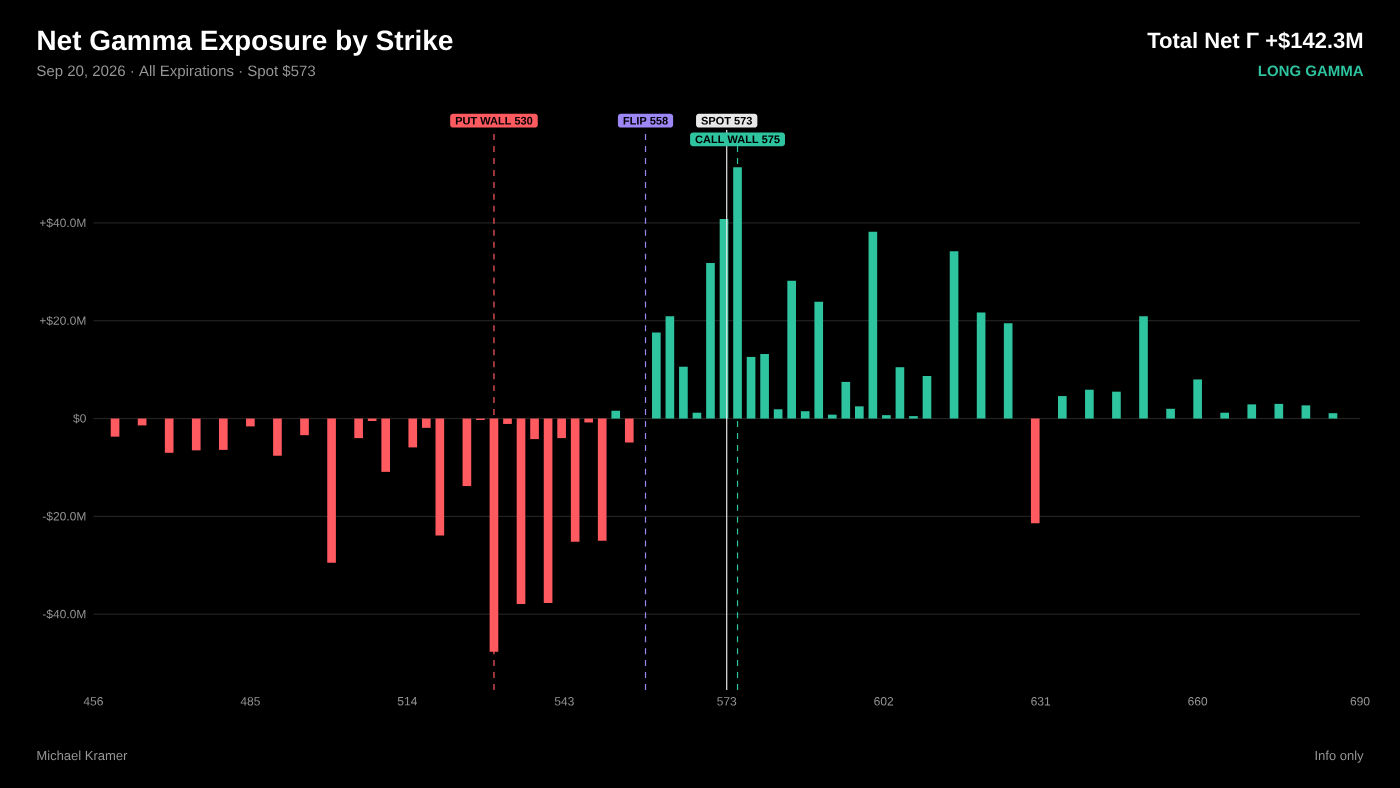  What do you see at coordinates (1255, 40) in the screenshot?
I see `text: Total Net Γ +$142.3M` at bounding box center [1255, 40].